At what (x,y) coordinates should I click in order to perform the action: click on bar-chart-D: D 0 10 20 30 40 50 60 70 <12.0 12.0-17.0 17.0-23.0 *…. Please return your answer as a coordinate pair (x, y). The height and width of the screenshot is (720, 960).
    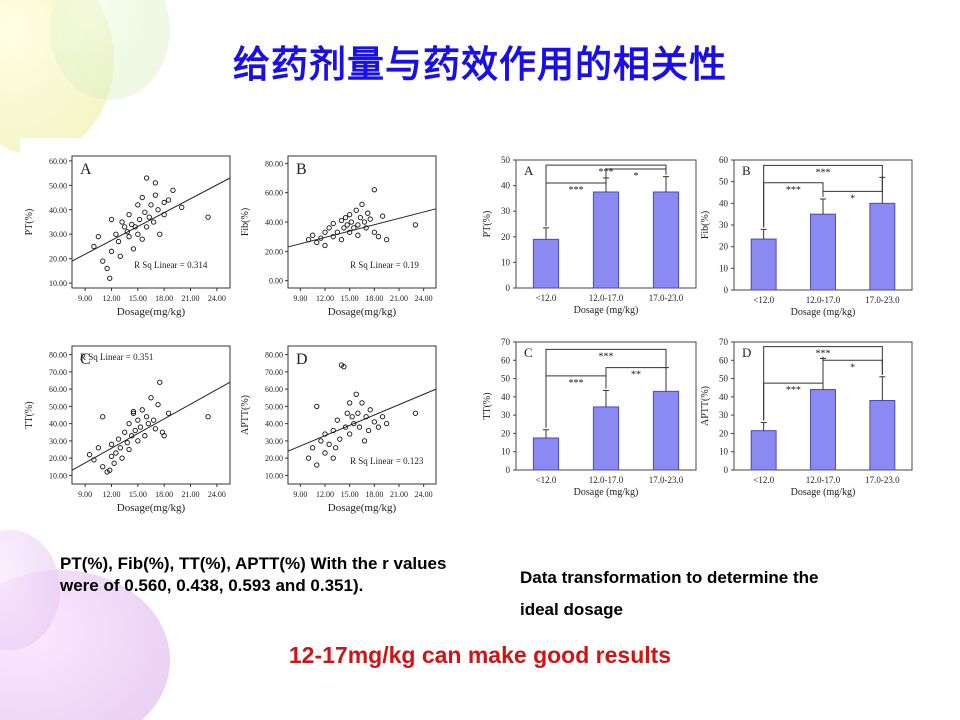
    Looking at the image, I should click on (806, 417).